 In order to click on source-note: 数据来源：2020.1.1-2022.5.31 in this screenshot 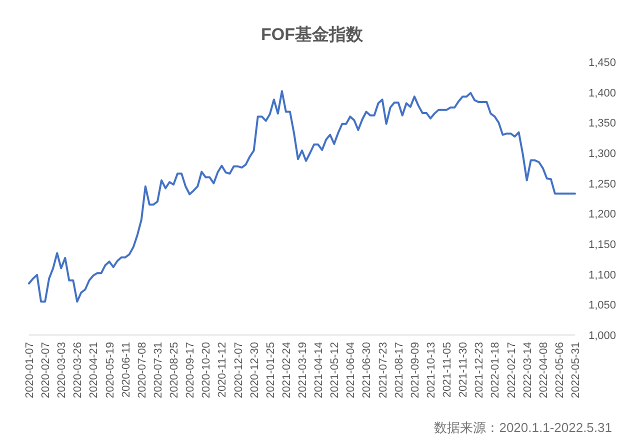, I will do `click(523, 427)`.